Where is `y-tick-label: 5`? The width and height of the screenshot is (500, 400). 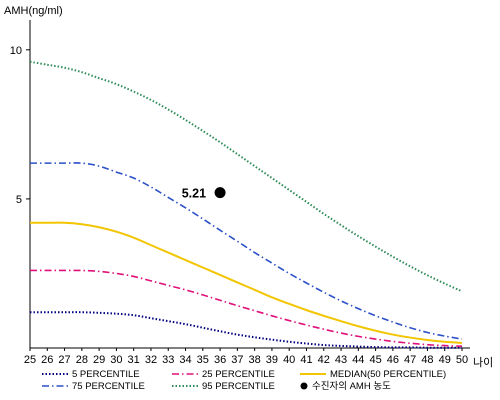 y-tick-label: 5 is located at coordinates (19, 200).